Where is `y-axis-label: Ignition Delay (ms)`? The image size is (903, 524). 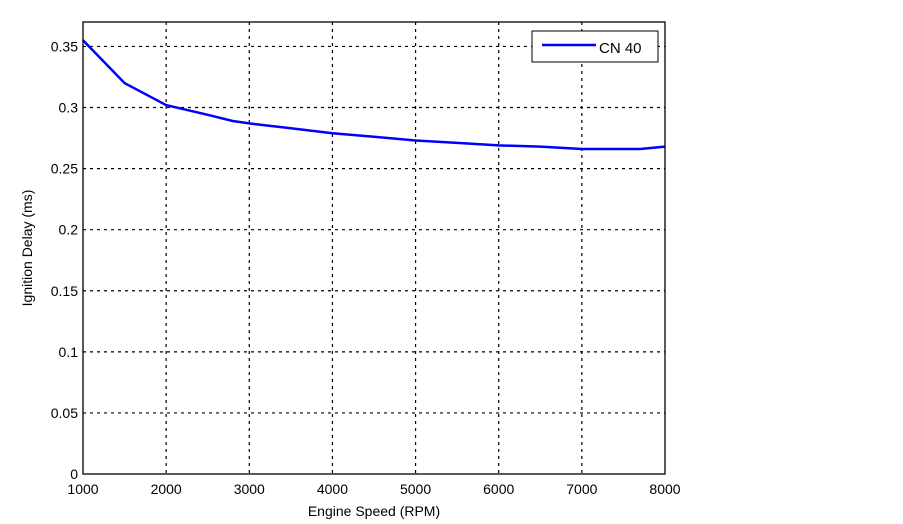
y-axis-label: Ignition Delay (ms) is located at coordinates (27, 248).